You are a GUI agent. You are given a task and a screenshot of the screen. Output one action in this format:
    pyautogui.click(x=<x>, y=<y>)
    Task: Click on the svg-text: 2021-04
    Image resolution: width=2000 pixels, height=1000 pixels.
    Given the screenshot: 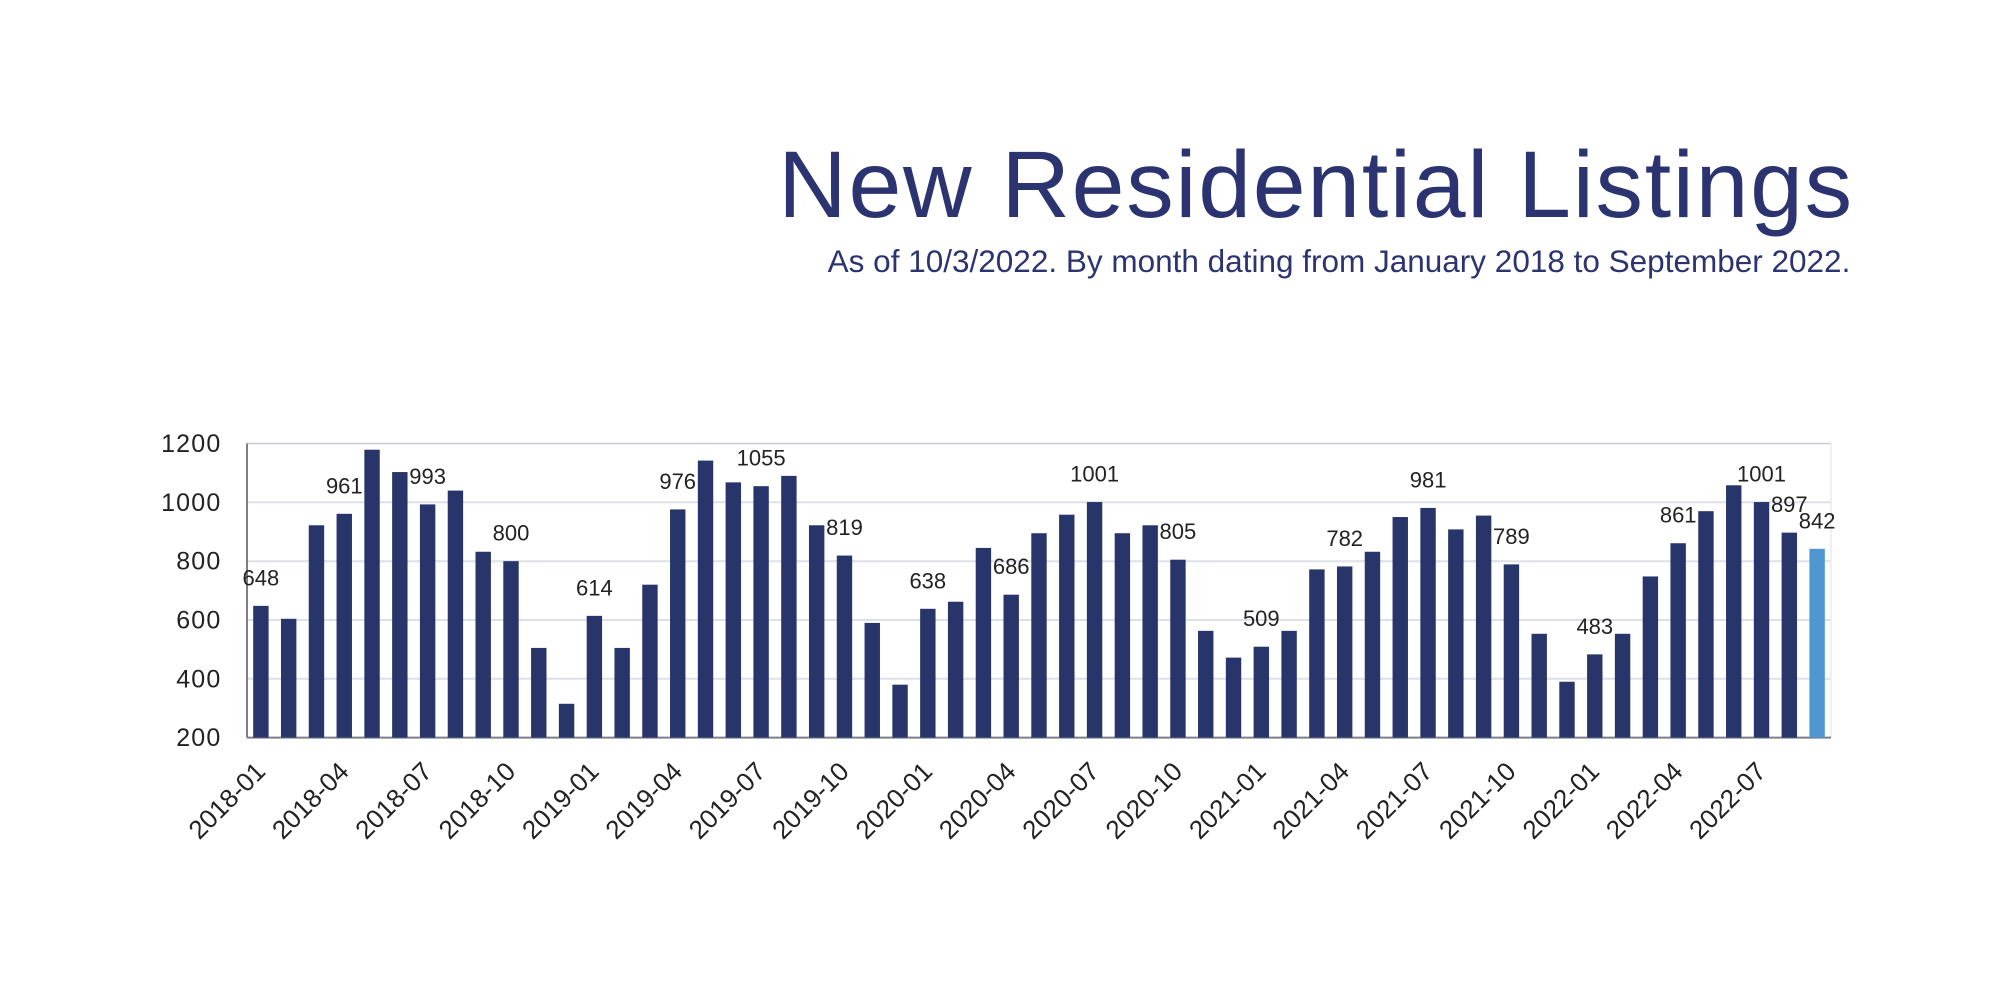 What is the action you would take?
    pyautogui.click(x=1310, y=800)
    